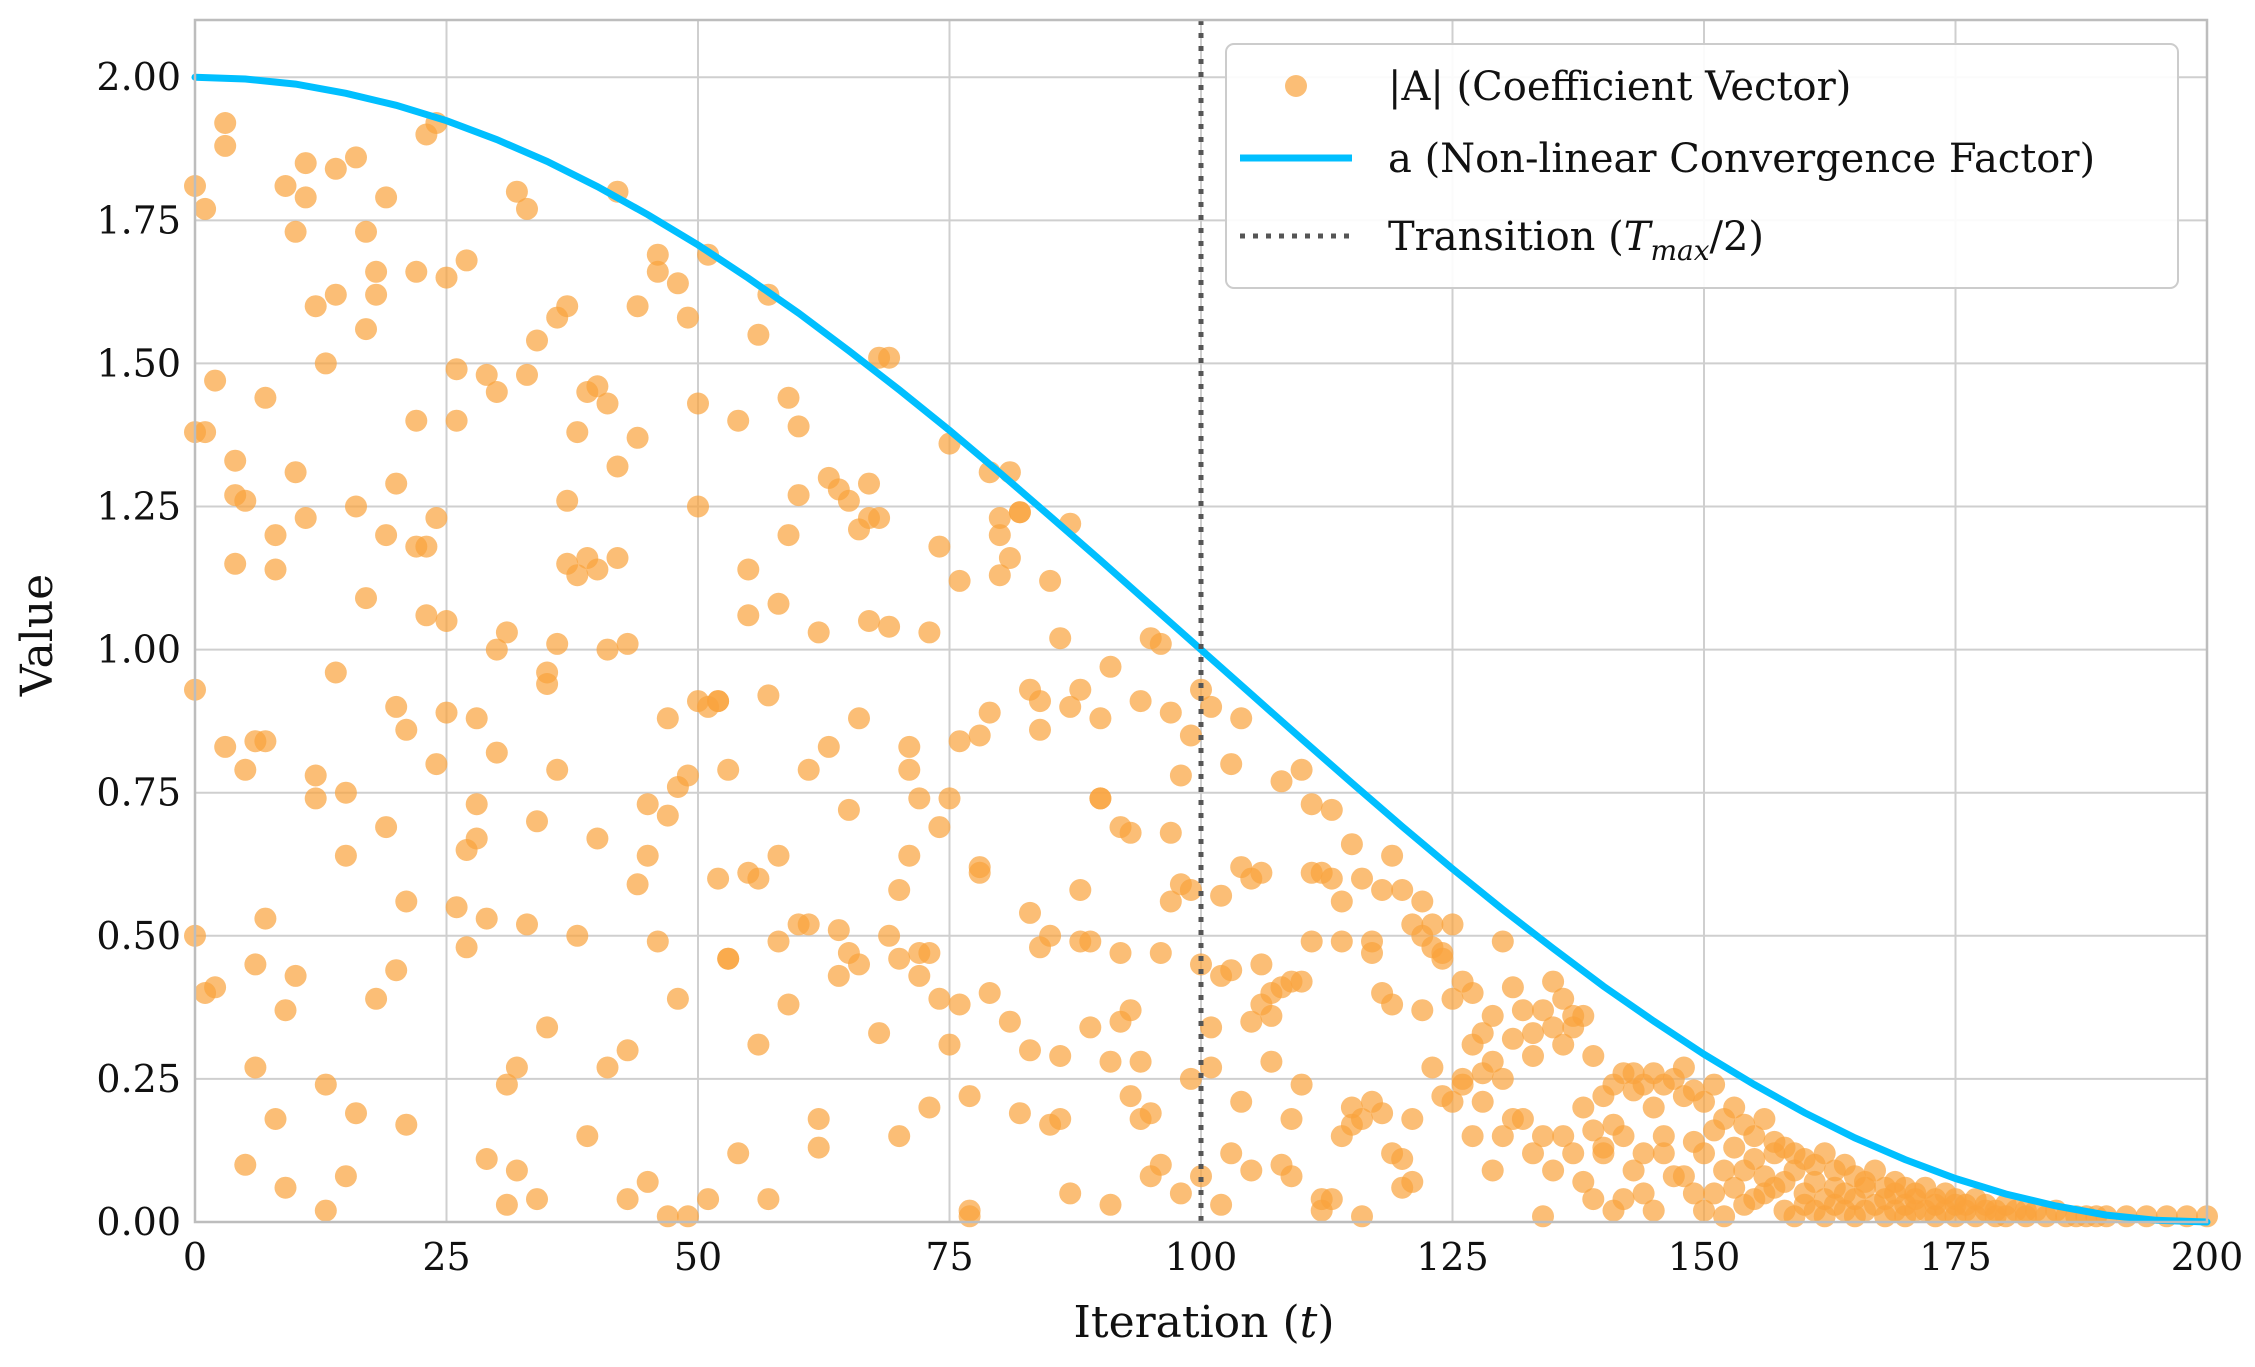 Image resolution: width=2255 pixels, height=1367 pixels. I want to click on y-tick-label: 0.50, so click(138, 936).